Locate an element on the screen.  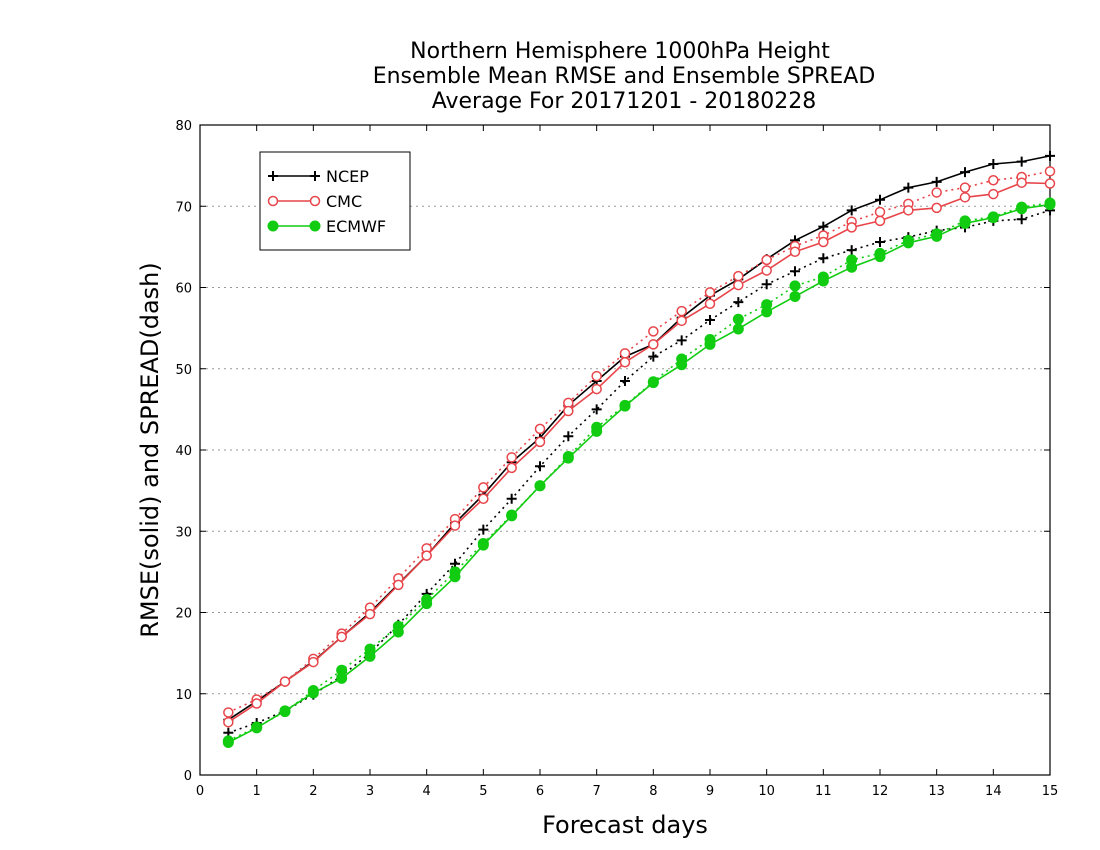
y-tick-label: 80 is located at coordinates (183, 126).